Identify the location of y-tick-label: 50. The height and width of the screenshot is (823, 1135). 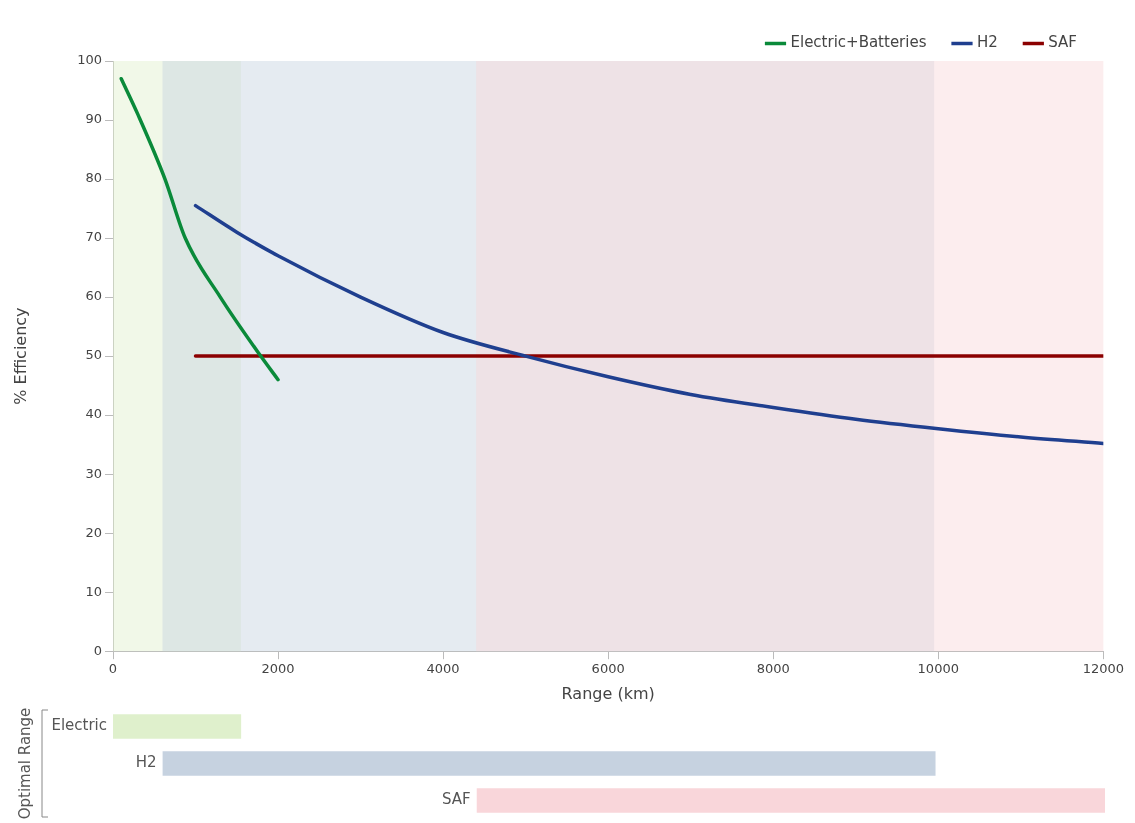
(93, 355).